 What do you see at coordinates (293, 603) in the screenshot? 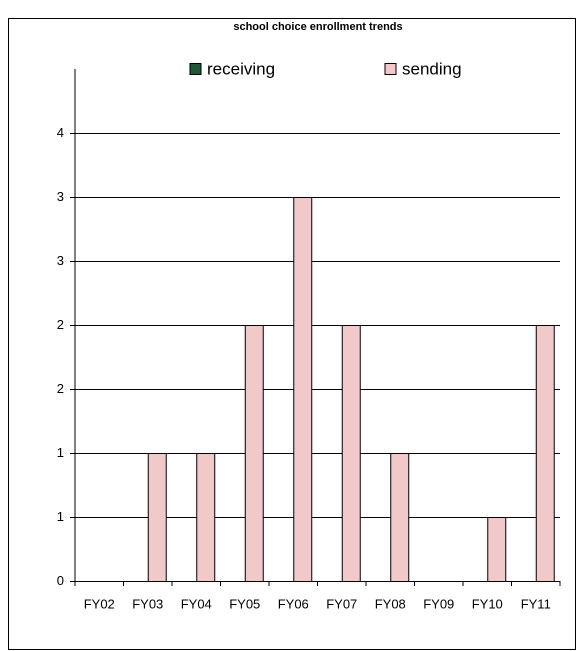
I see `x-tick-label: FY06` at bounding box center [293, 603].